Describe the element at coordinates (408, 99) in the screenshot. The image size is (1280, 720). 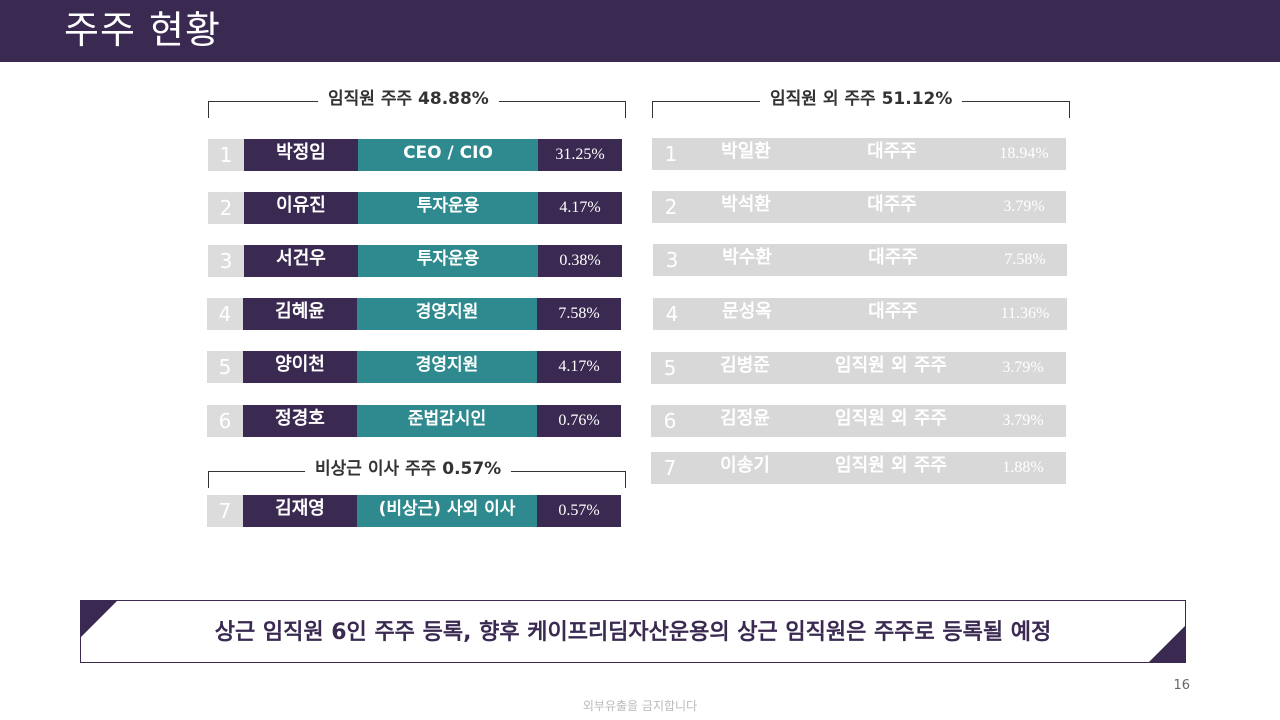
I see `executives-section-label: 임직원 주주 48.88%` at that location.